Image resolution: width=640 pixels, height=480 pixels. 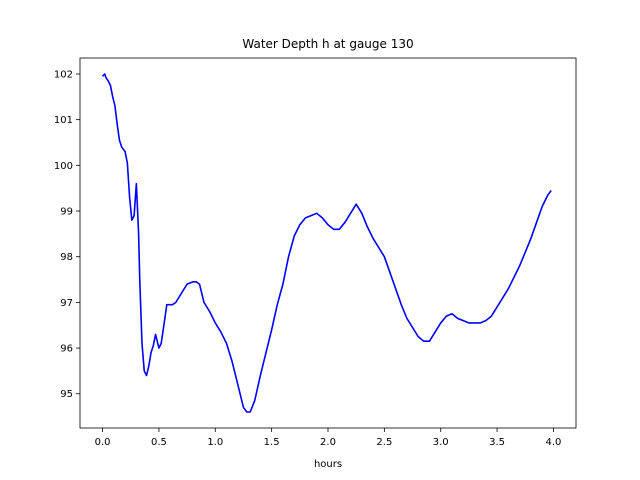 What do you see at coordinates (384, 442) in the screenshot?
I see `x-tick-label: 2.5` at bounding box center [384, 442].